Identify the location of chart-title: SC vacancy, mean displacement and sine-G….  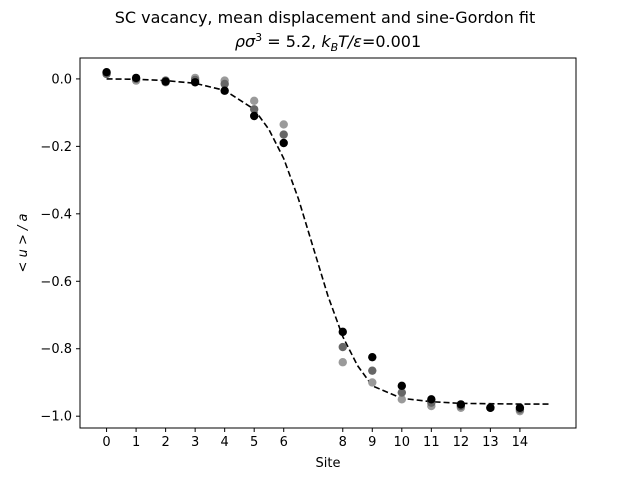
(325, 17).